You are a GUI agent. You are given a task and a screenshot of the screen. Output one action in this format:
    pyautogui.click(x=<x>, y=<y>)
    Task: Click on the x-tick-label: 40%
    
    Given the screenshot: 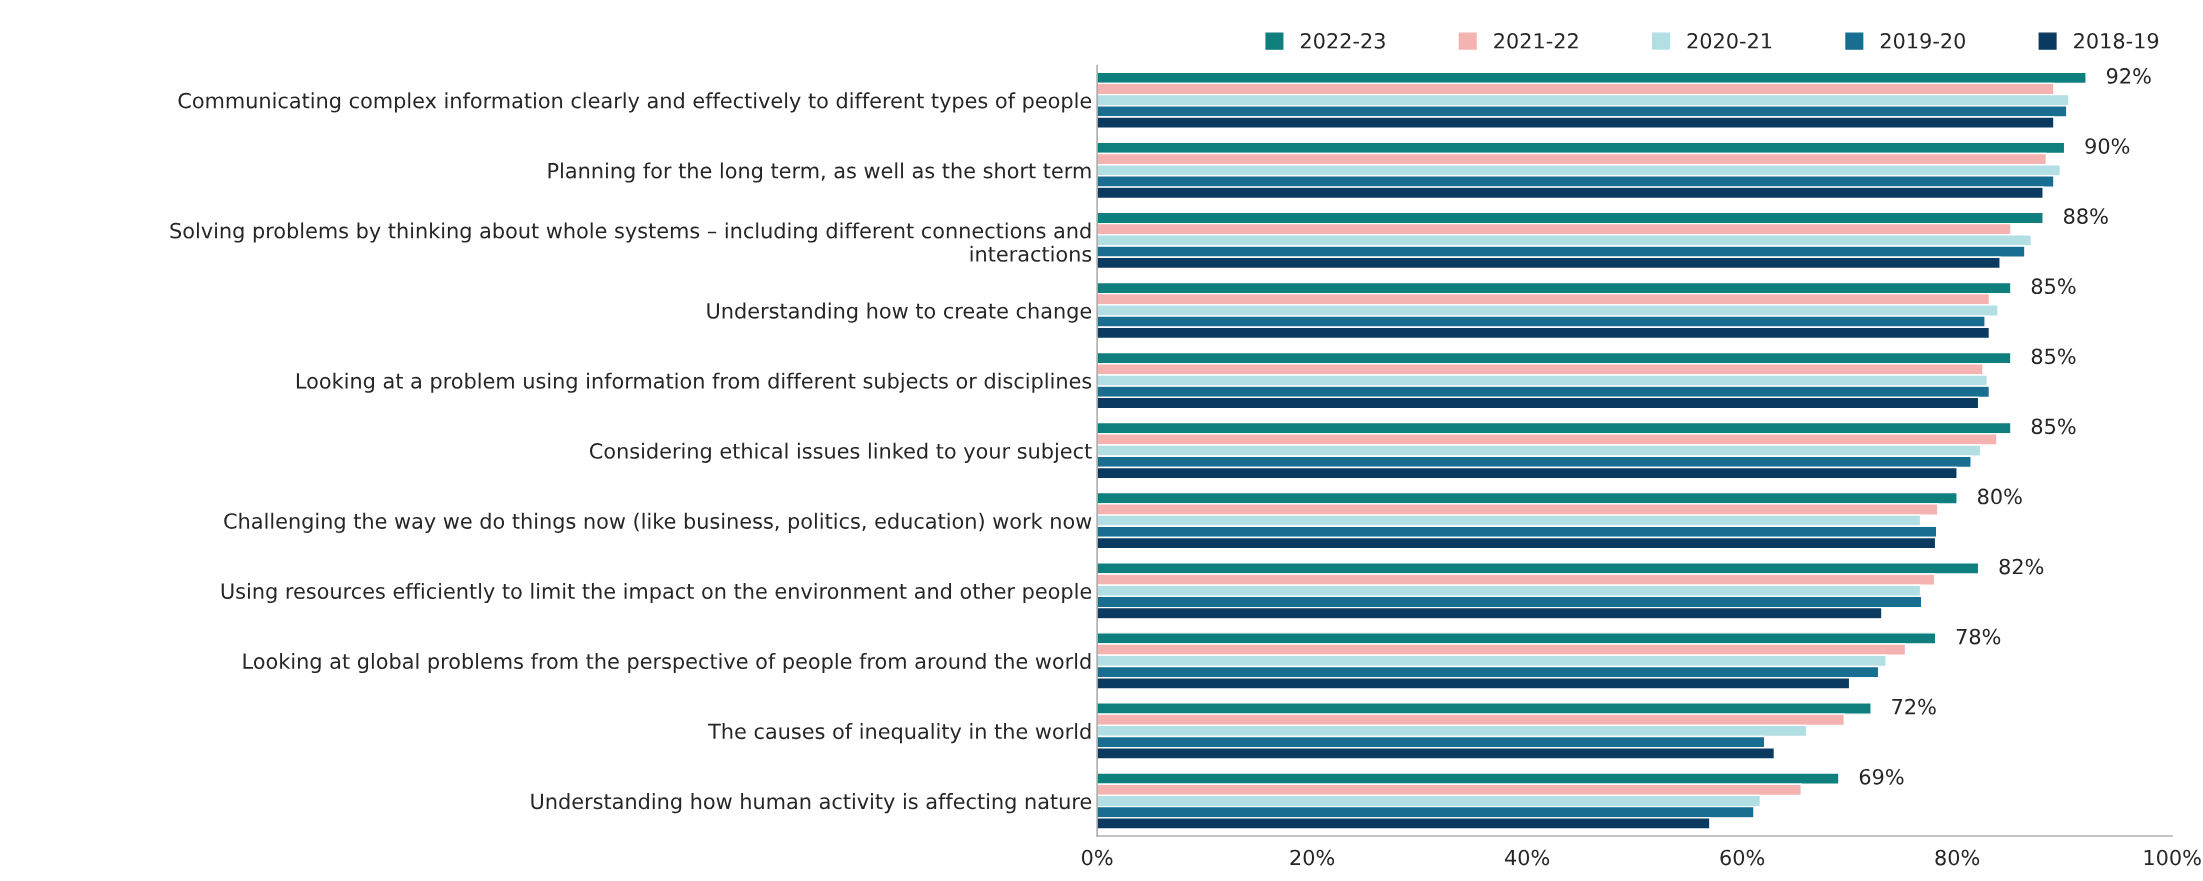 What is the action you would take?
    pyautogui.click(x=1527, y=857)
    